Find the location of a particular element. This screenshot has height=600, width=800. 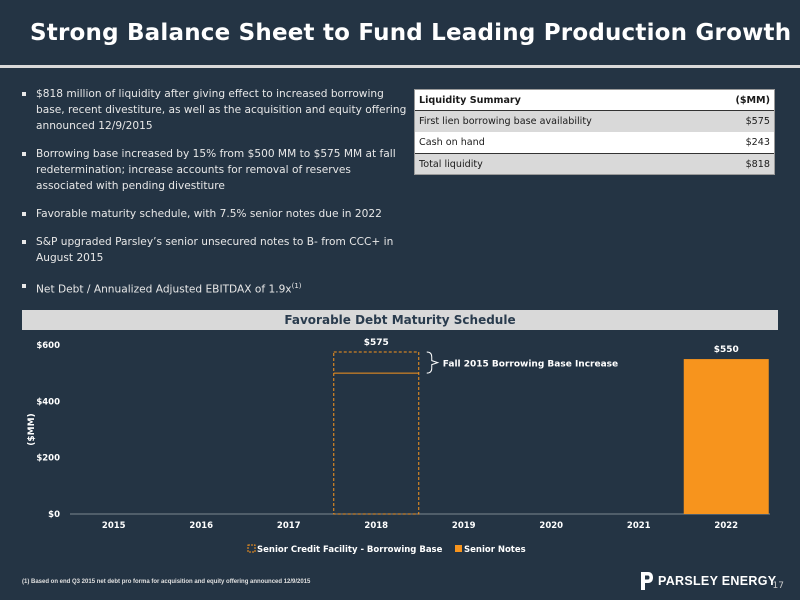

title-divider is located at coordinates (400, 66).